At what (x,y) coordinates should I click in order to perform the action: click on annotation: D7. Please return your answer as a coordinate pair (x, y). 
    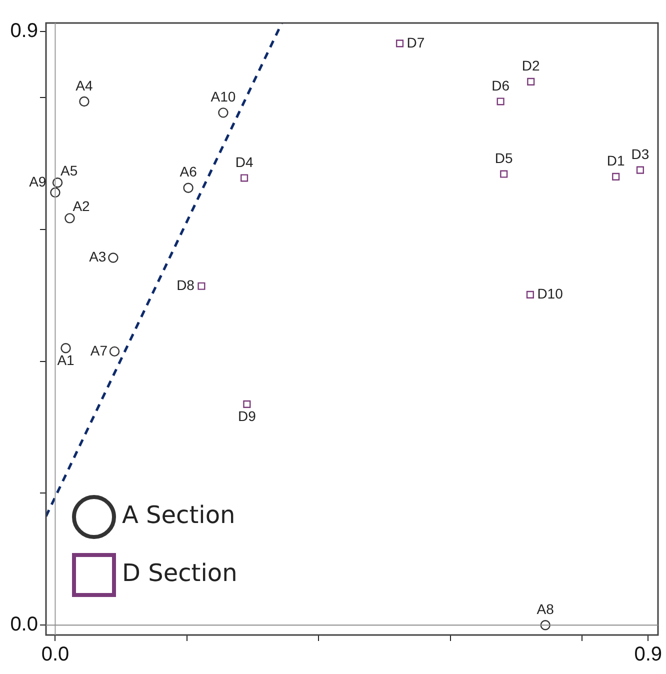
    Looking at the image, I should click on (415, 42).